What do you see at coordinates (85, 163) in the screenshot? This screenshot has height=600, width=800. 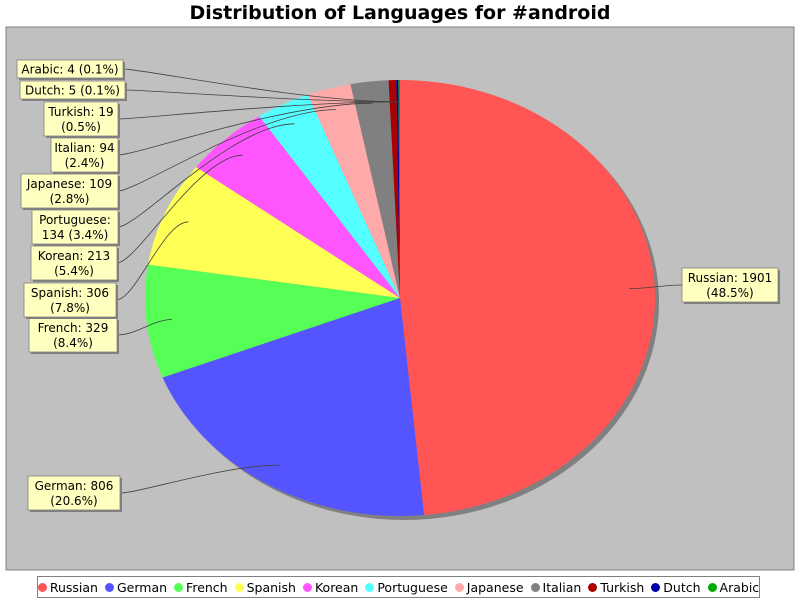 I see `slice-label-text: (2.4%)` at bounding box center [85, 163].